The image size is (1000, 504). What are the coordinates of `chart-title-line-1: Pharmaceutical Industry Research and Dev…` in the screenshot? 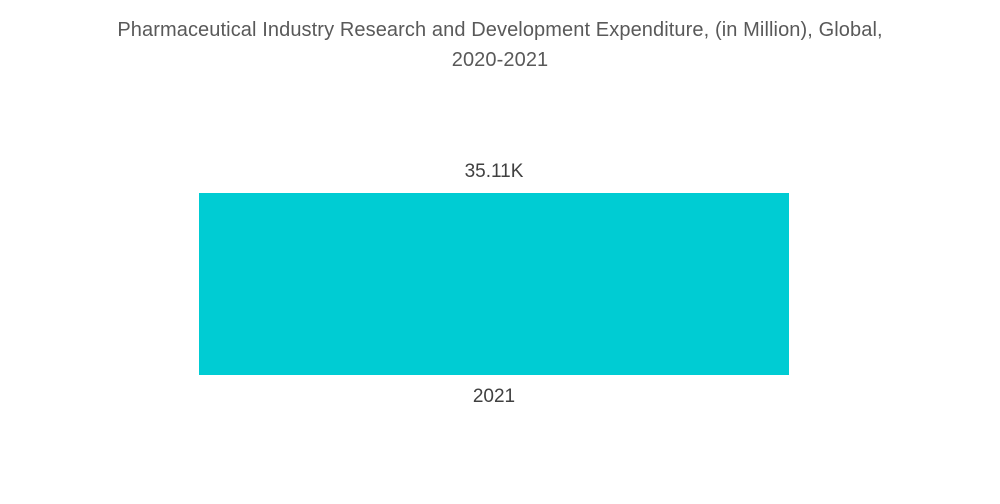 It's located at (500, 30).